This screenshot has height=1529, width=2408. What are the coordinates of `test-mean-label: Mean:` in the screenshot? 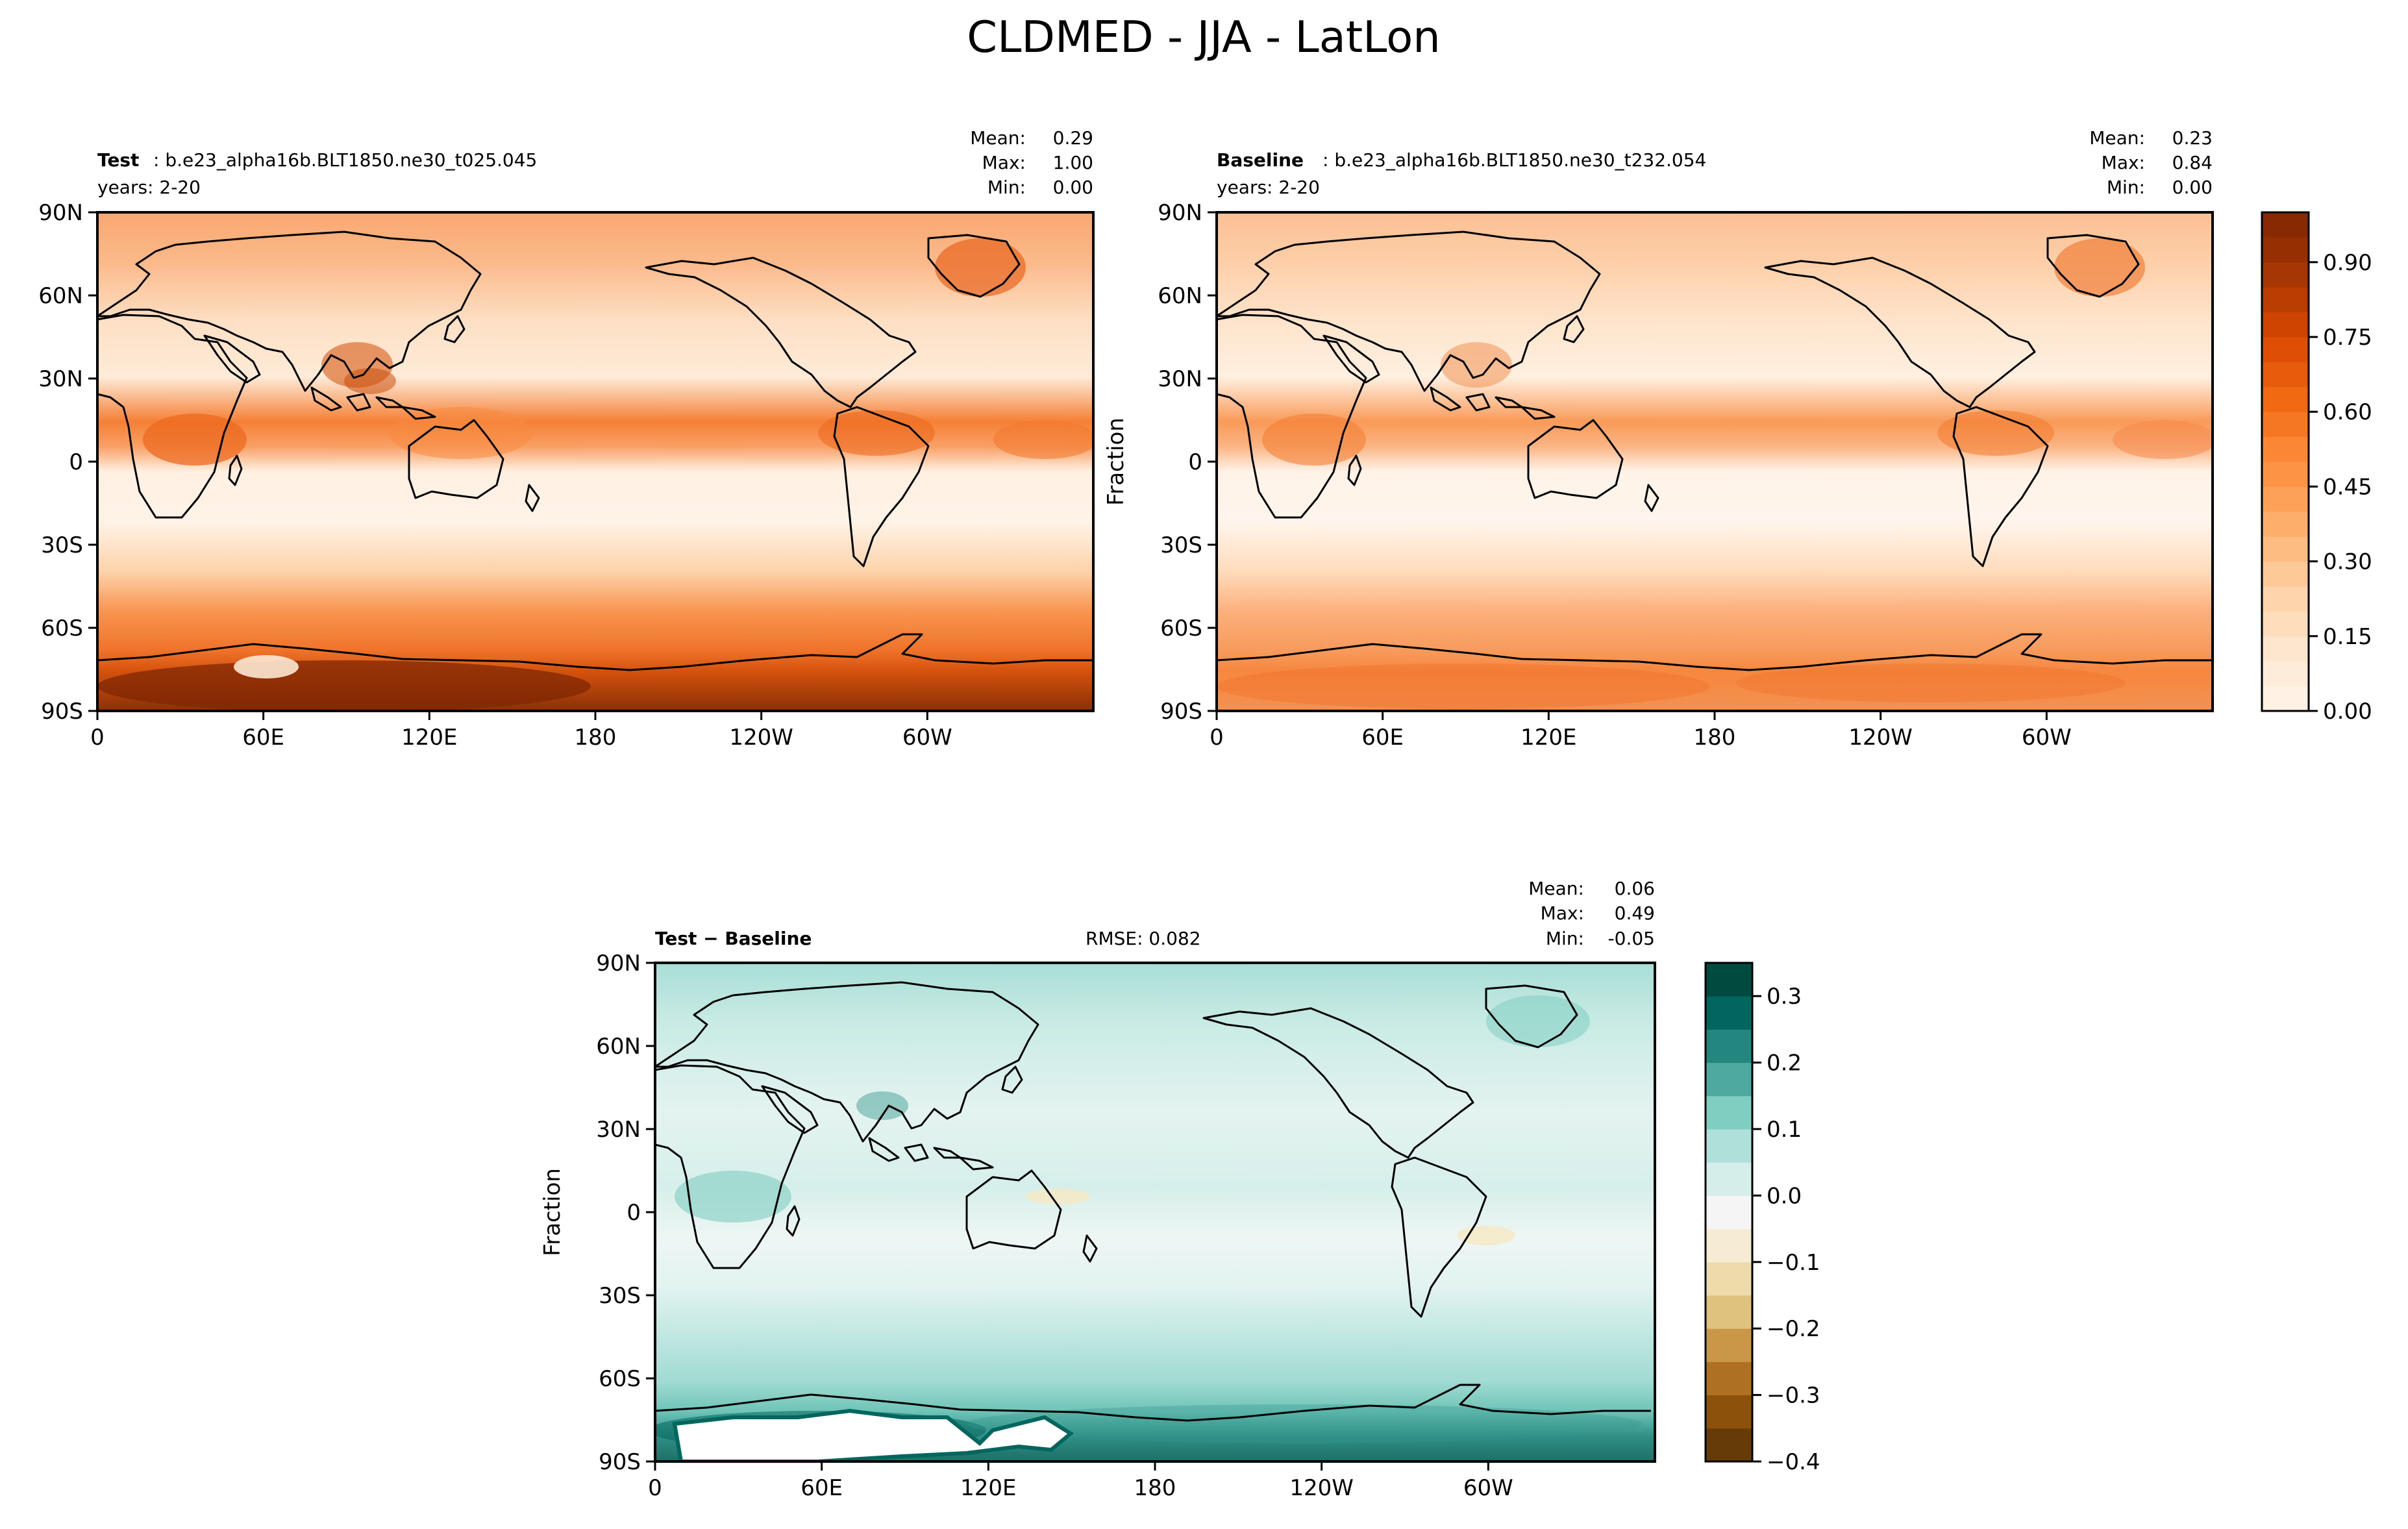 It's located at (998, 138).